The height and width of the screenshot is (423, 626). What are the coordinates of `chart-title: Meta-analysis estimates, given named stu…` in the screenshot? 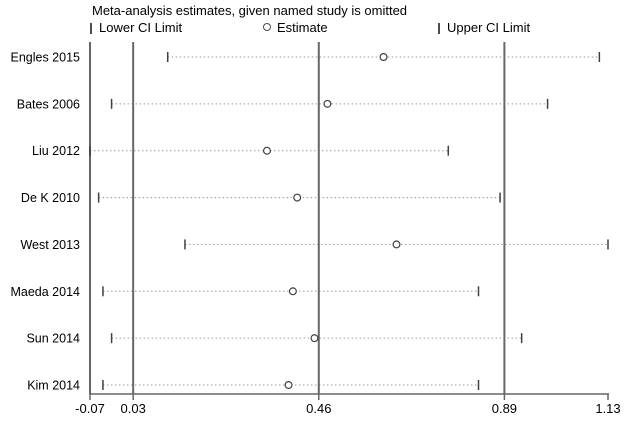 It's located at (250, 10).